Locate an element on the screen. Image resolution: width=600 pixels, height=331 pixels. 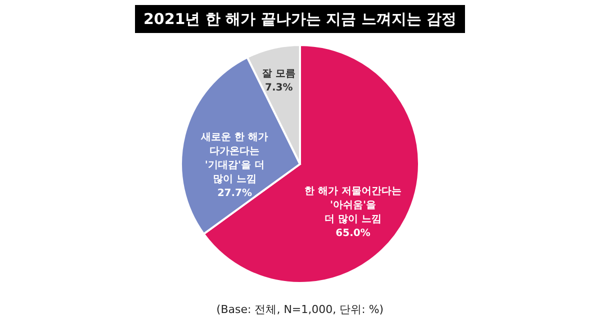
slice-label: 새로운 한 해가 다가온다는 '기대감'을 더 많이 느낌 is located at coordinates (234, 158).